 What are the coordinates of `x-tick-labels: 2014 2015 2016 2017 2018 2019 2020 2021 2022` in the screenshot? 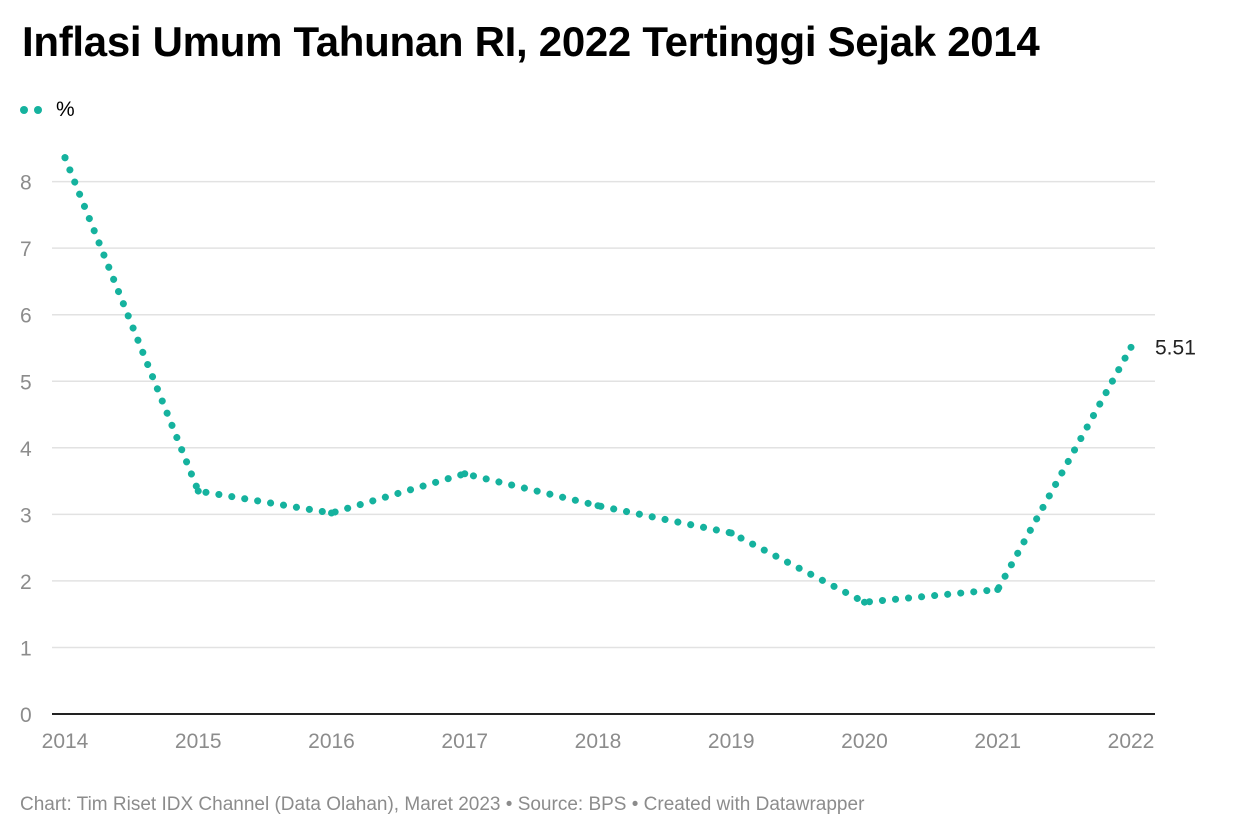 It's located at (598, 741).